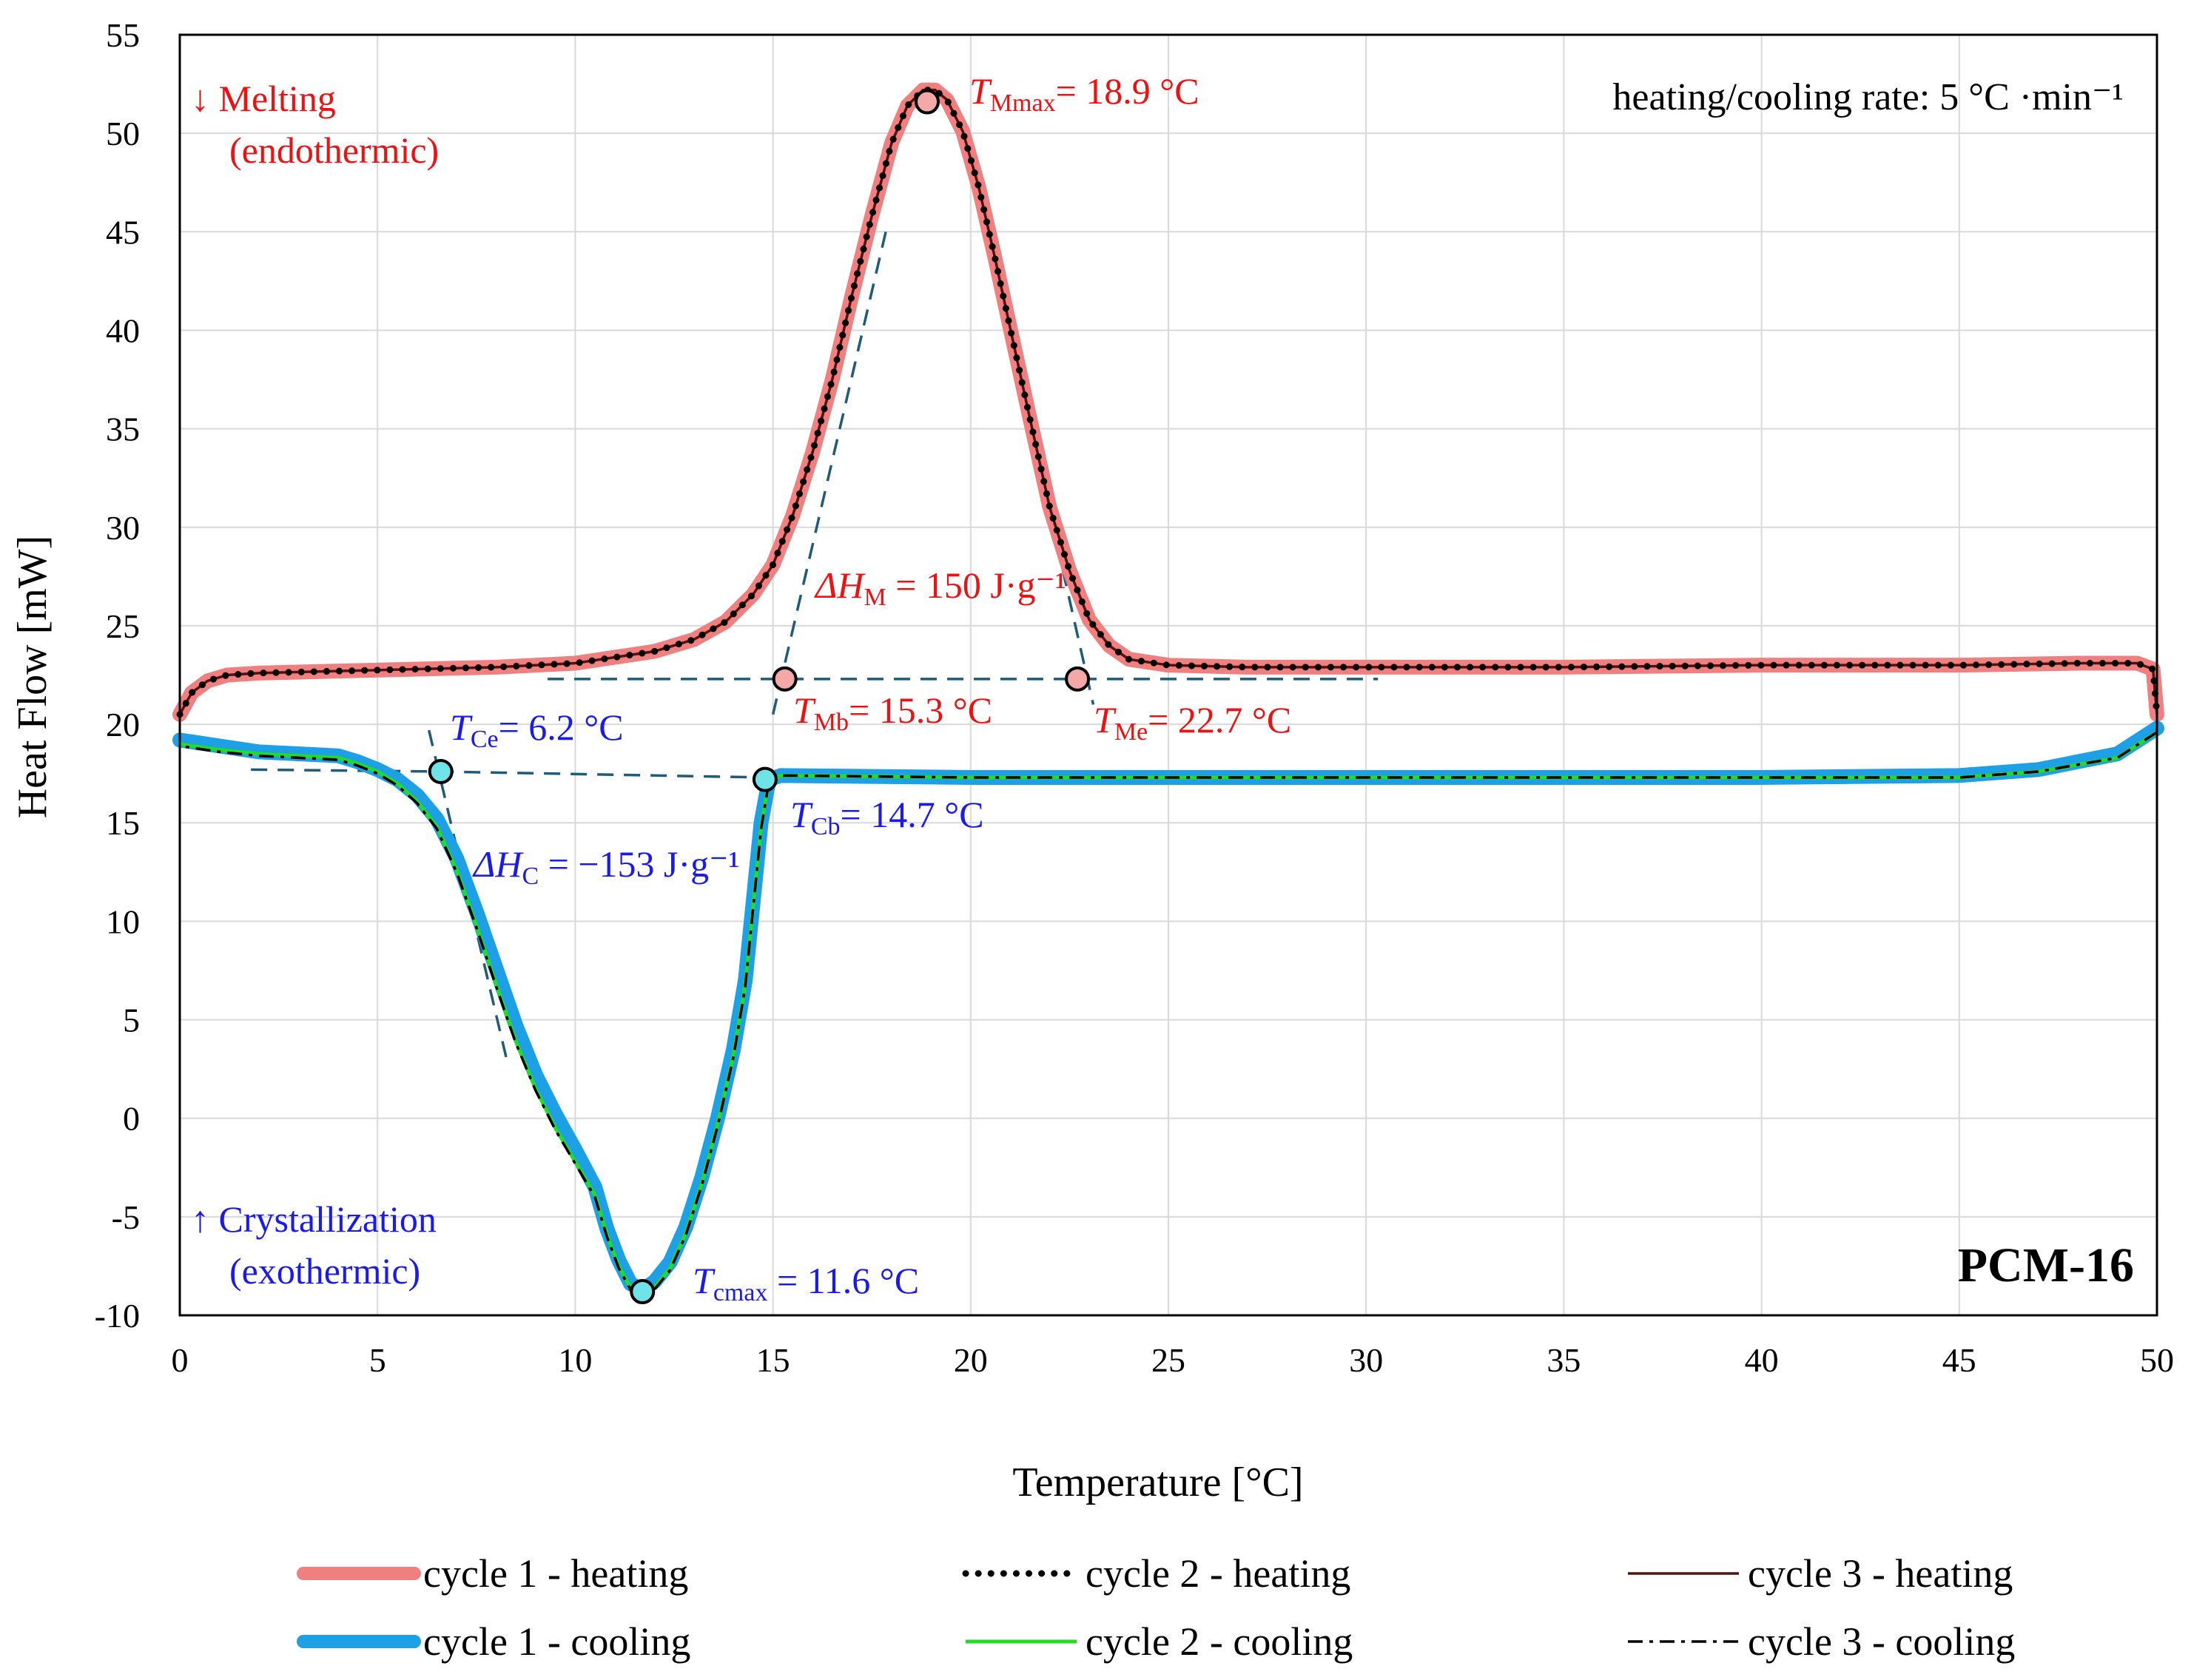 The width and height of the screenshot is (2191, 1680). I want to click on sample-label: PCM-16, so click(2046, 1265).